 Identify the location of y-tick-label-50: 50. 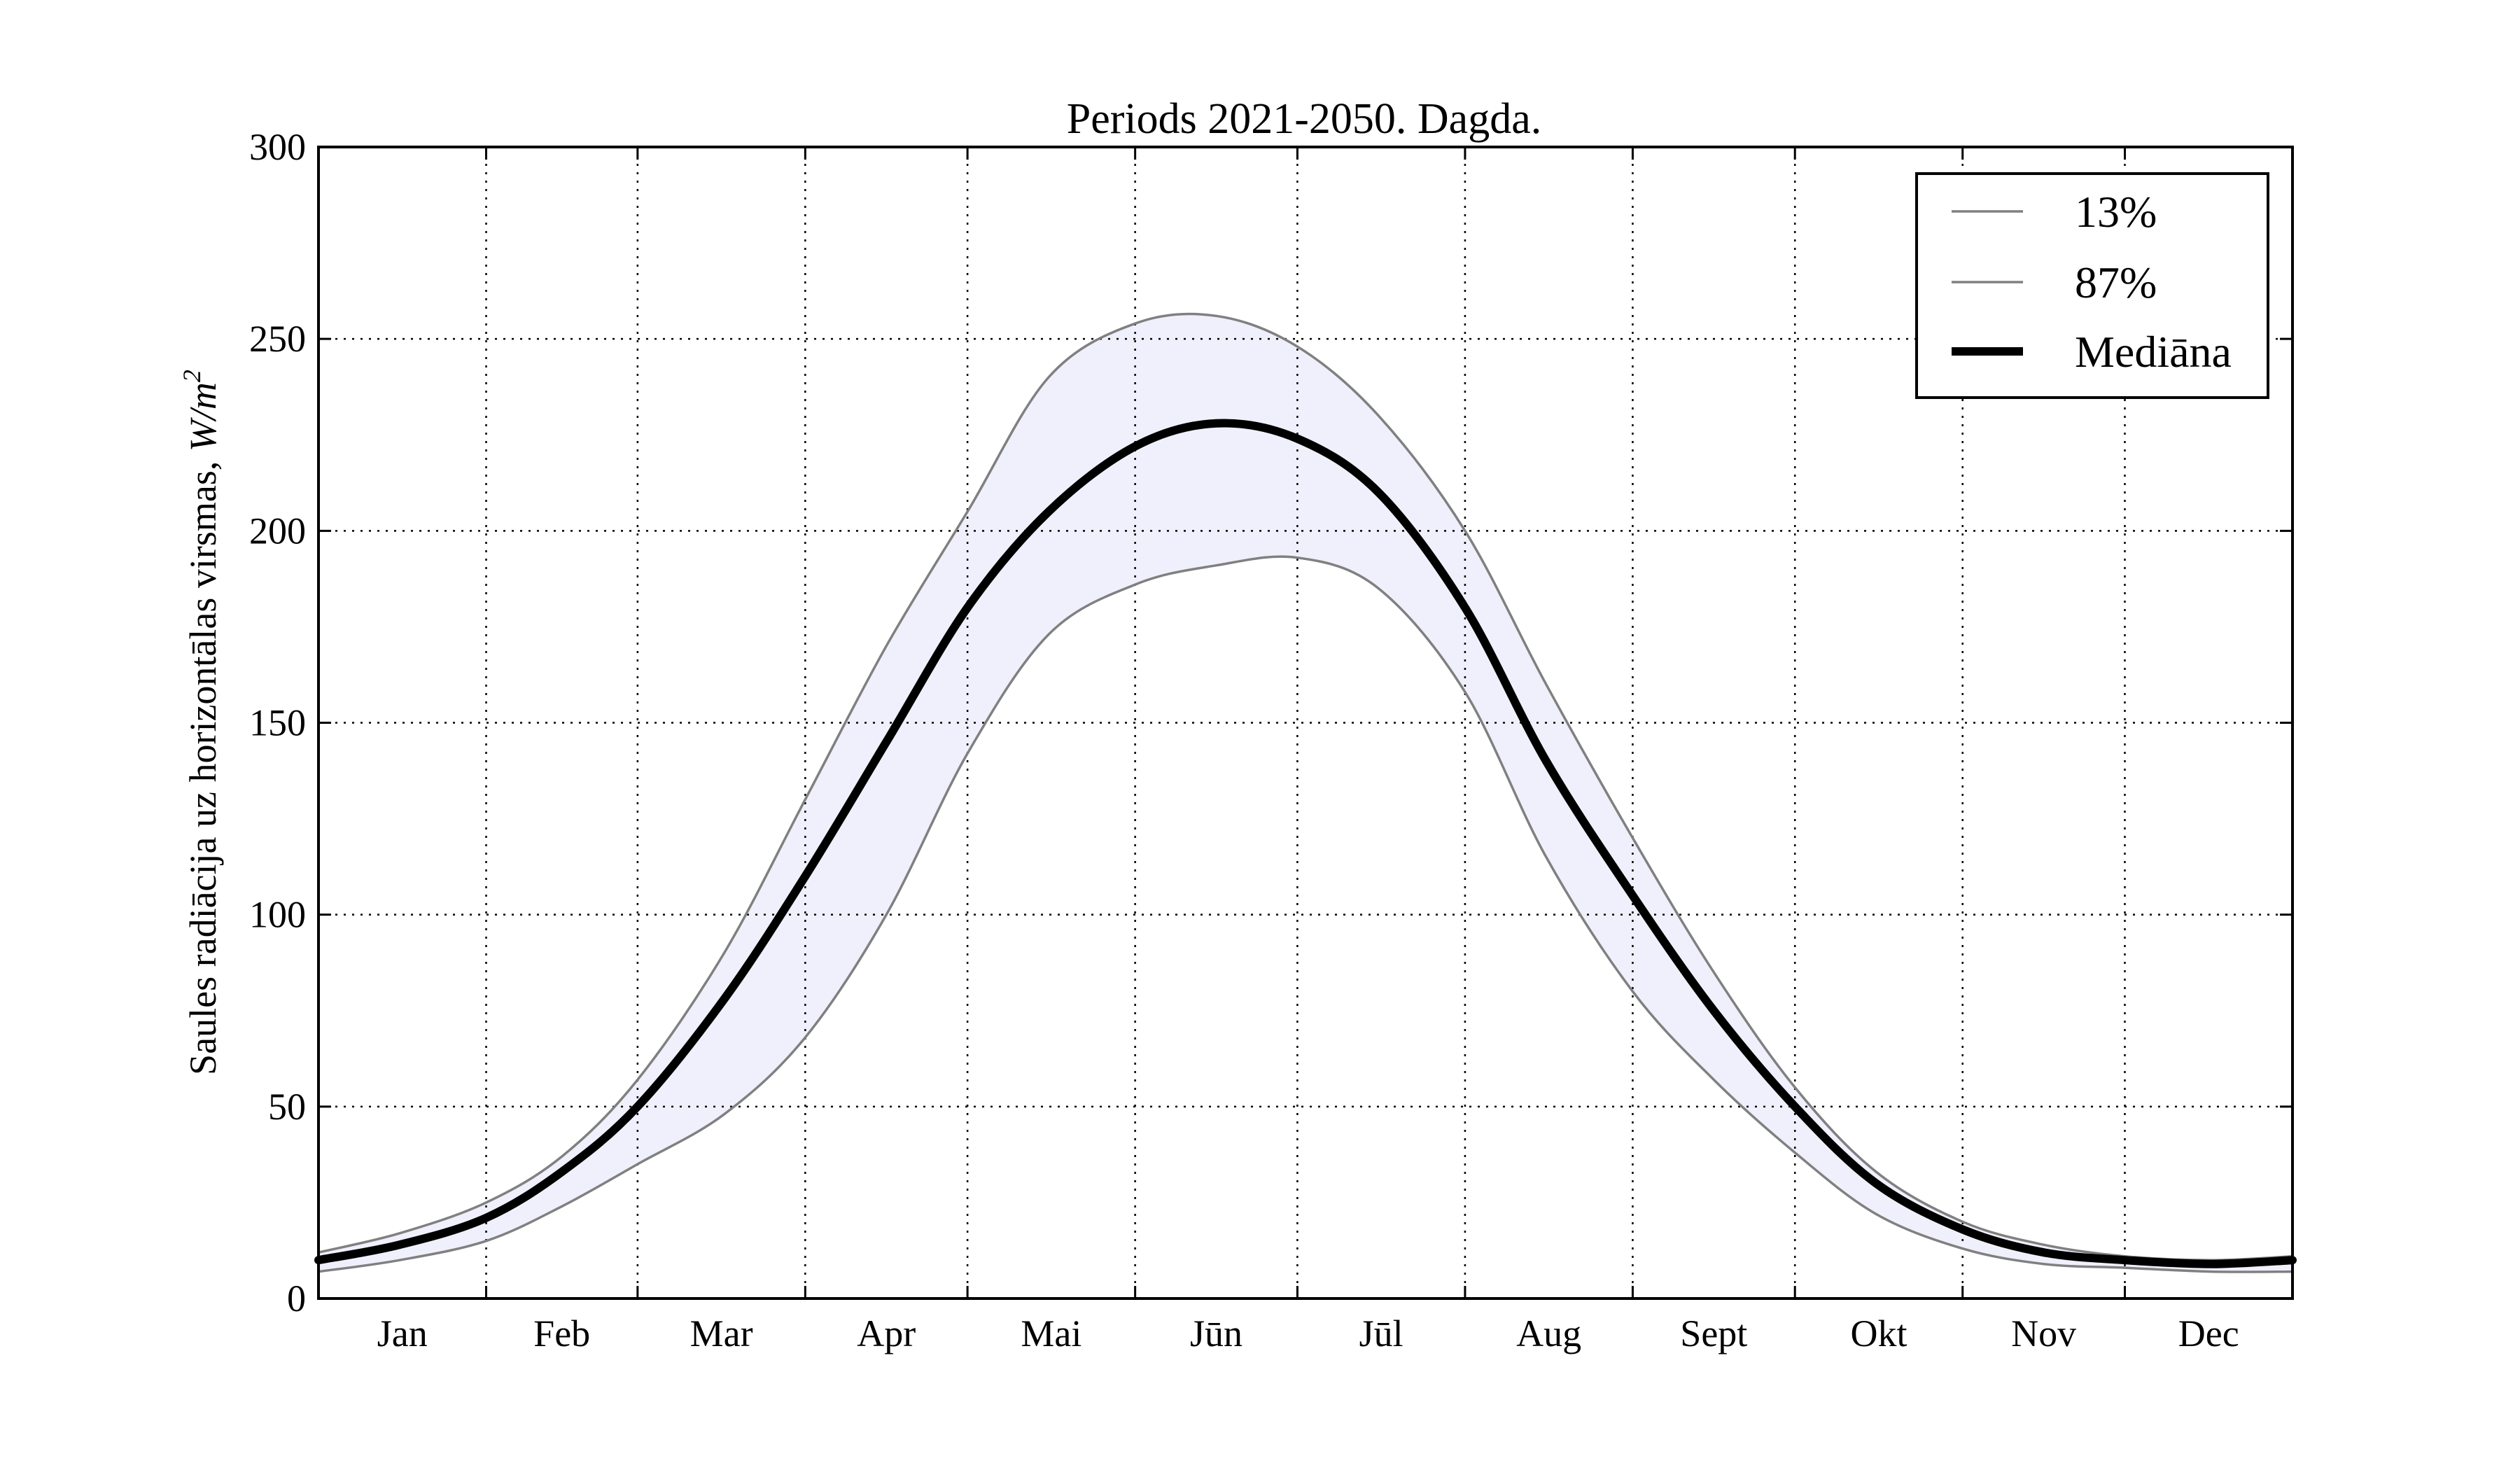
(287, 1107).